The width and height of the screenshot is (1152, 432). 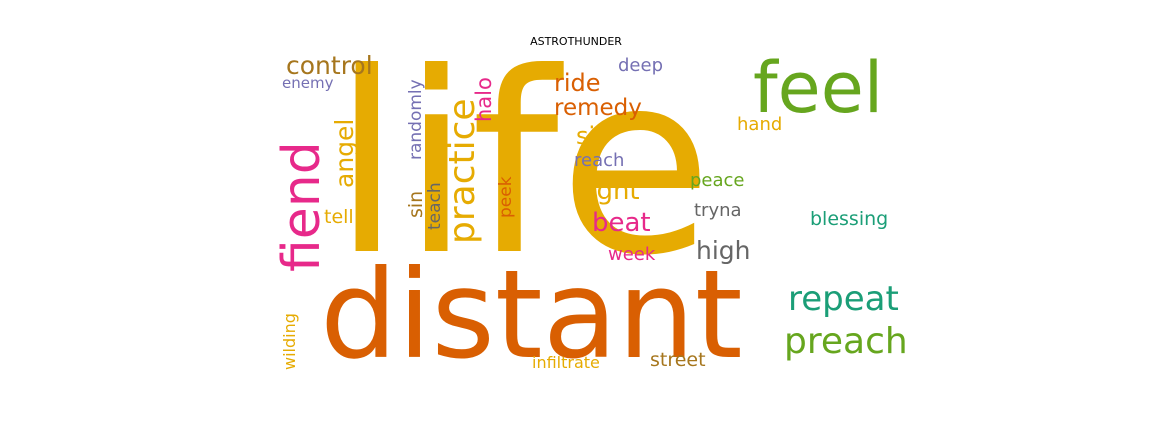 I want to click on word-infiltrate: infiltrate, so click(x=566, y=362).